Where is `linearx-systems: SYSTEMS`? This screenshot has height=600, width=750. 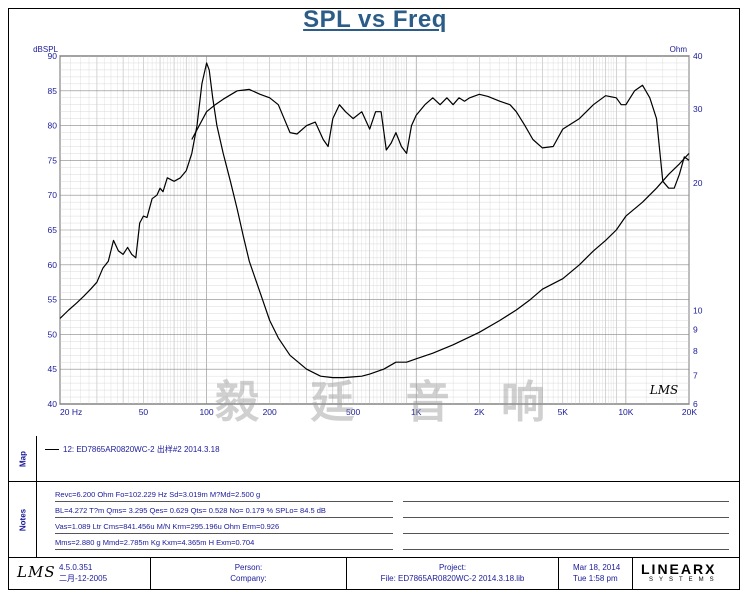 linearx-systems: SYSTEMS is located at coordinates (684, 580).